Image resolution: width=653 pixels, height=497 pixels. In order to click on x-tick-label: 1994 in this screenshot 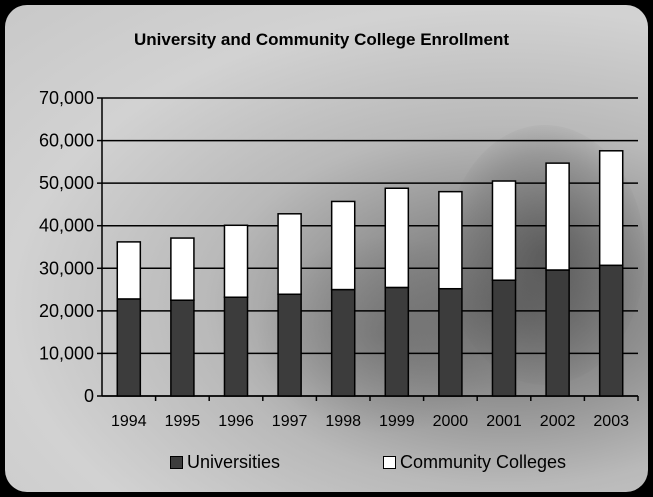, I will do `click(129, 421)`.